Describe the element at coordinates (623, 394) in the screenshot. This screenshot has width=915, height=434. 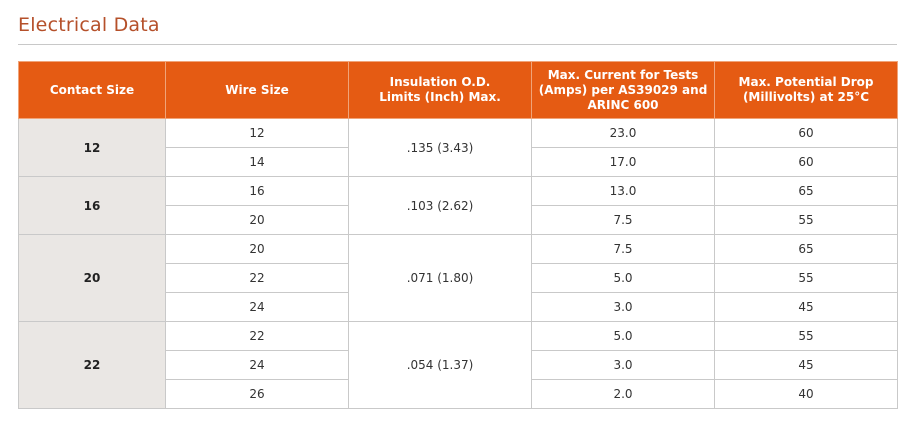
I see `max-current-cell: 2.0` at that location.